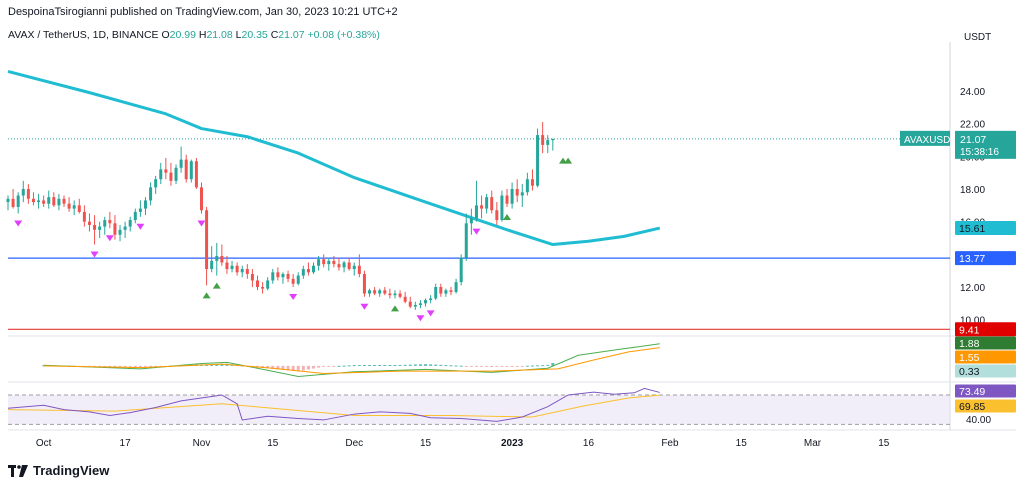 This screenshot has width=1024, height=485. What do you see at coordinates (742, 443) in the screenshot?
I see `time-axis-label: 15` at bounding box center [742, 443].